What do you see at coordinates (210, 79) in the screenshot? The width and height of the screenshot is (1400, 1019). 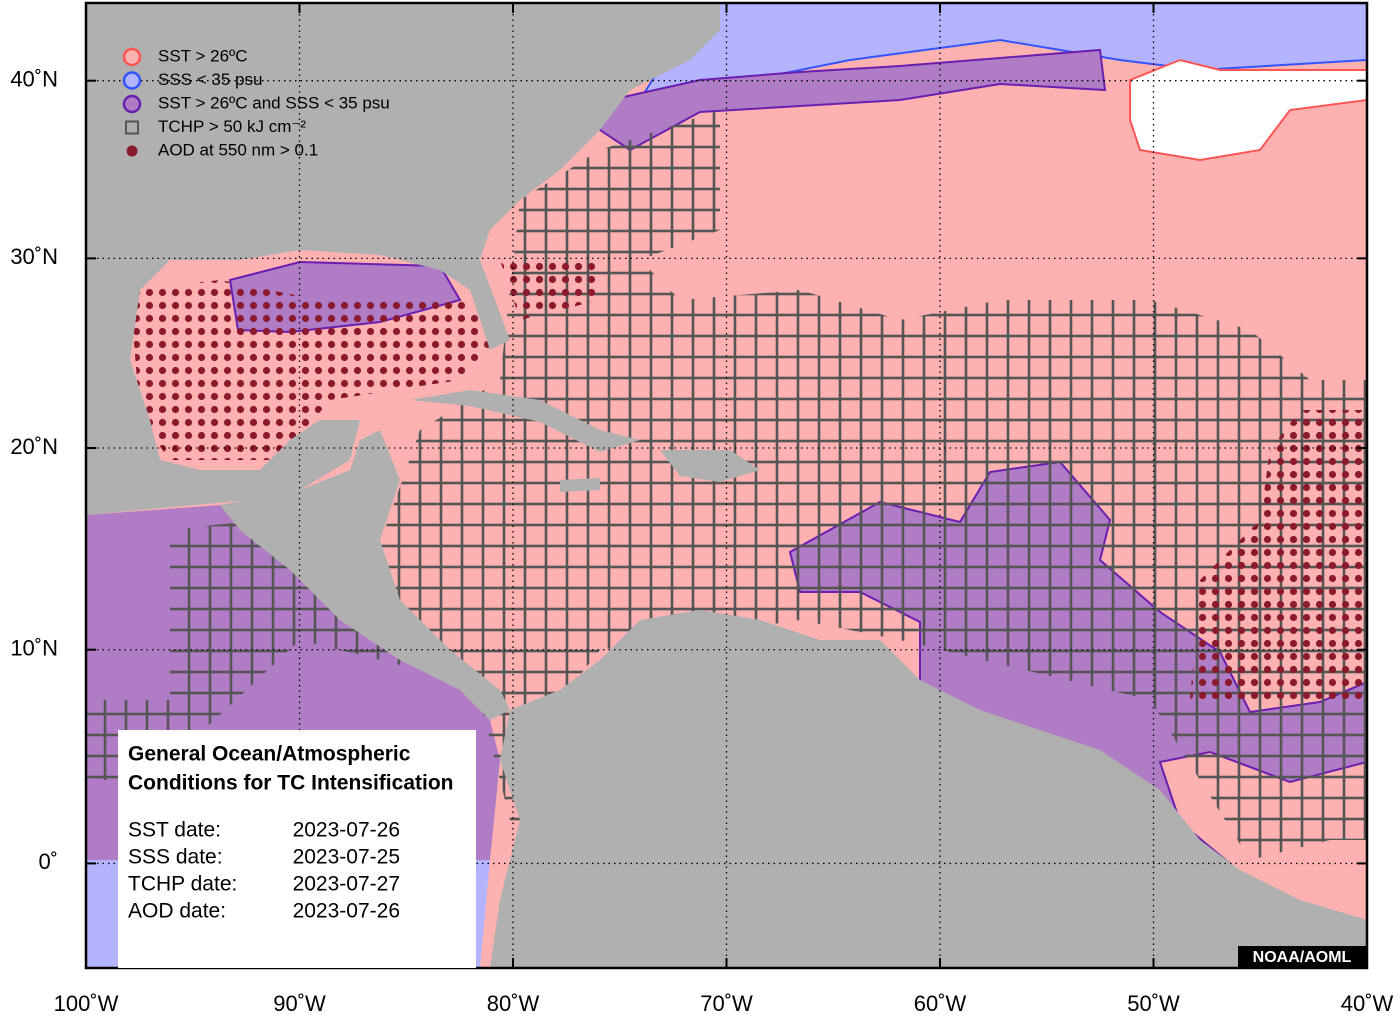 I see `legend-label: SSS < 35 psu` at bounding box center [210, 79].